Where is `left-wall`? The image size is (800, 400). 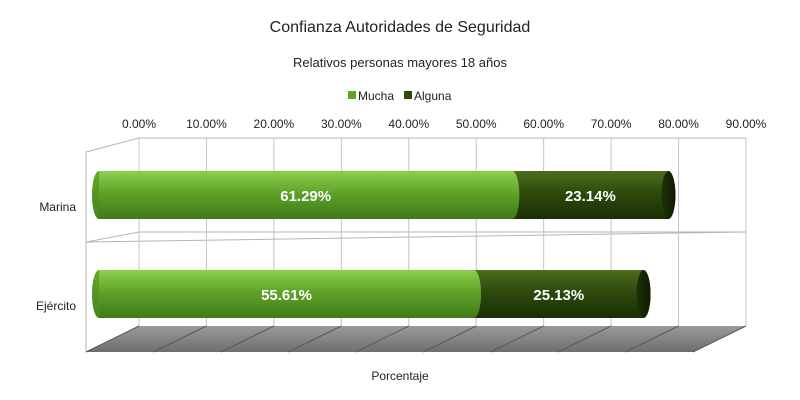
left-wall is located at coordinates (112, 245).